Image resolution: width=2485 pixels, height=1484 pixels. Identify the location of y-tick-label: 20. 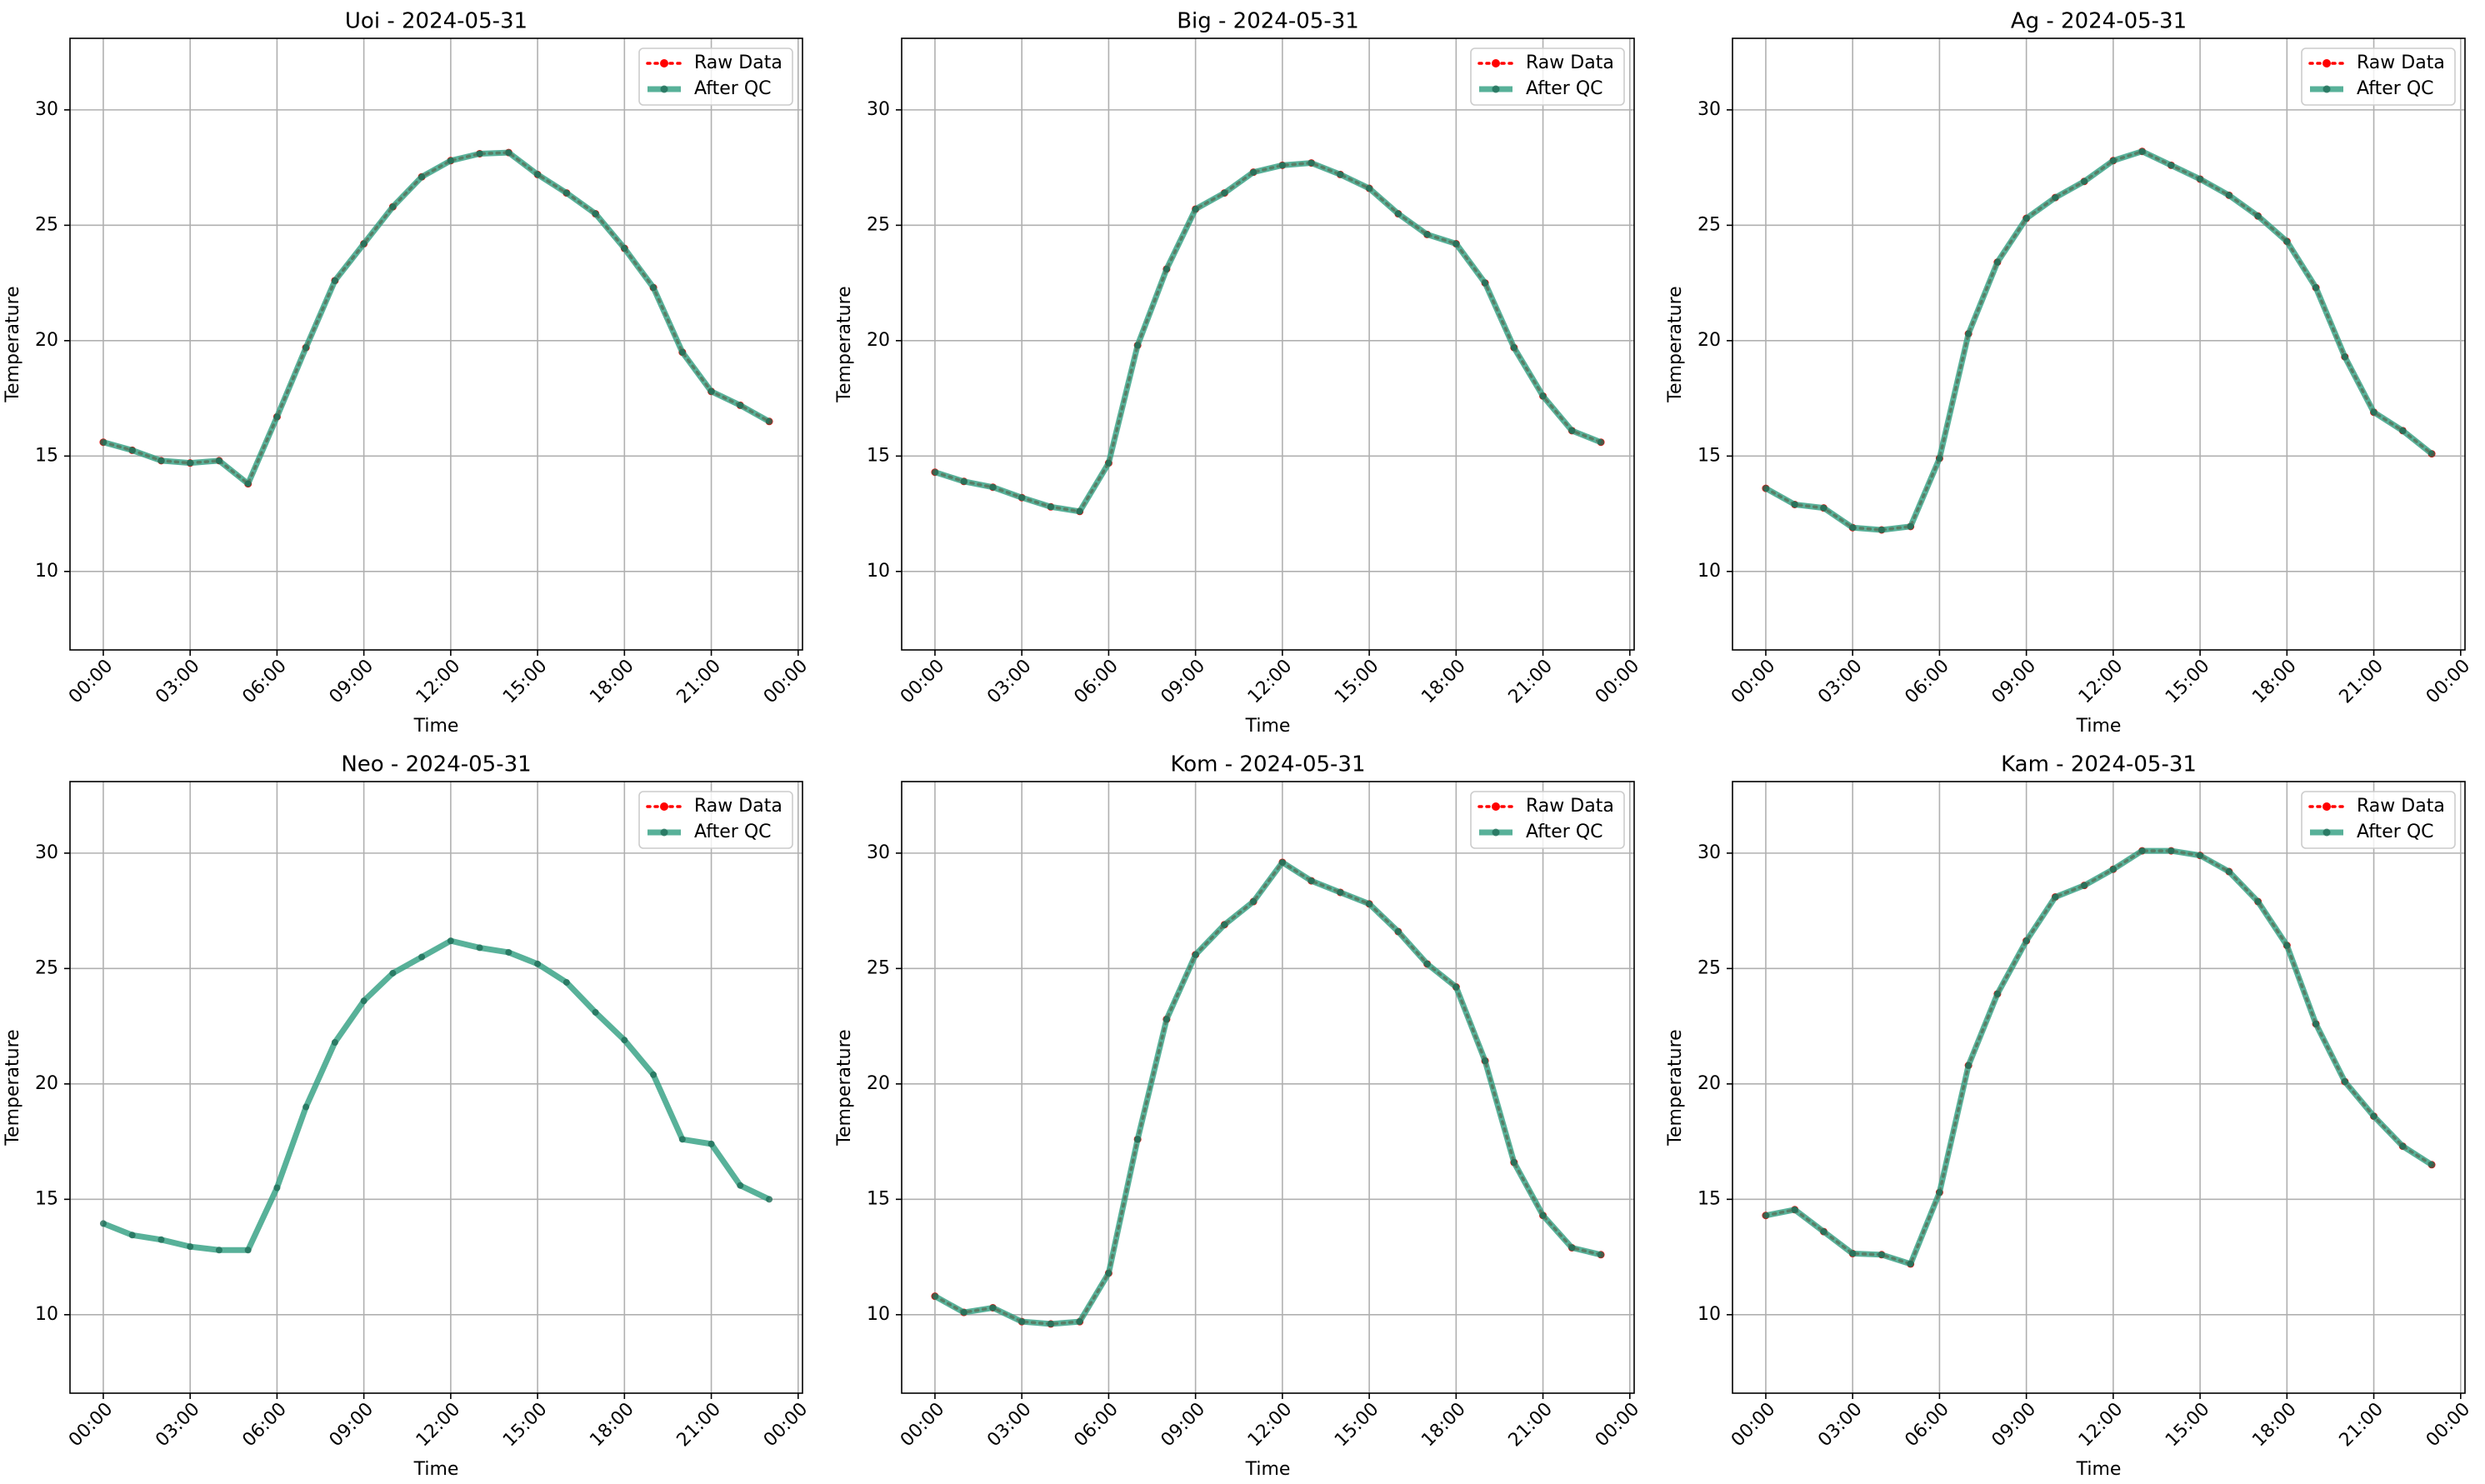
(1710, 340).